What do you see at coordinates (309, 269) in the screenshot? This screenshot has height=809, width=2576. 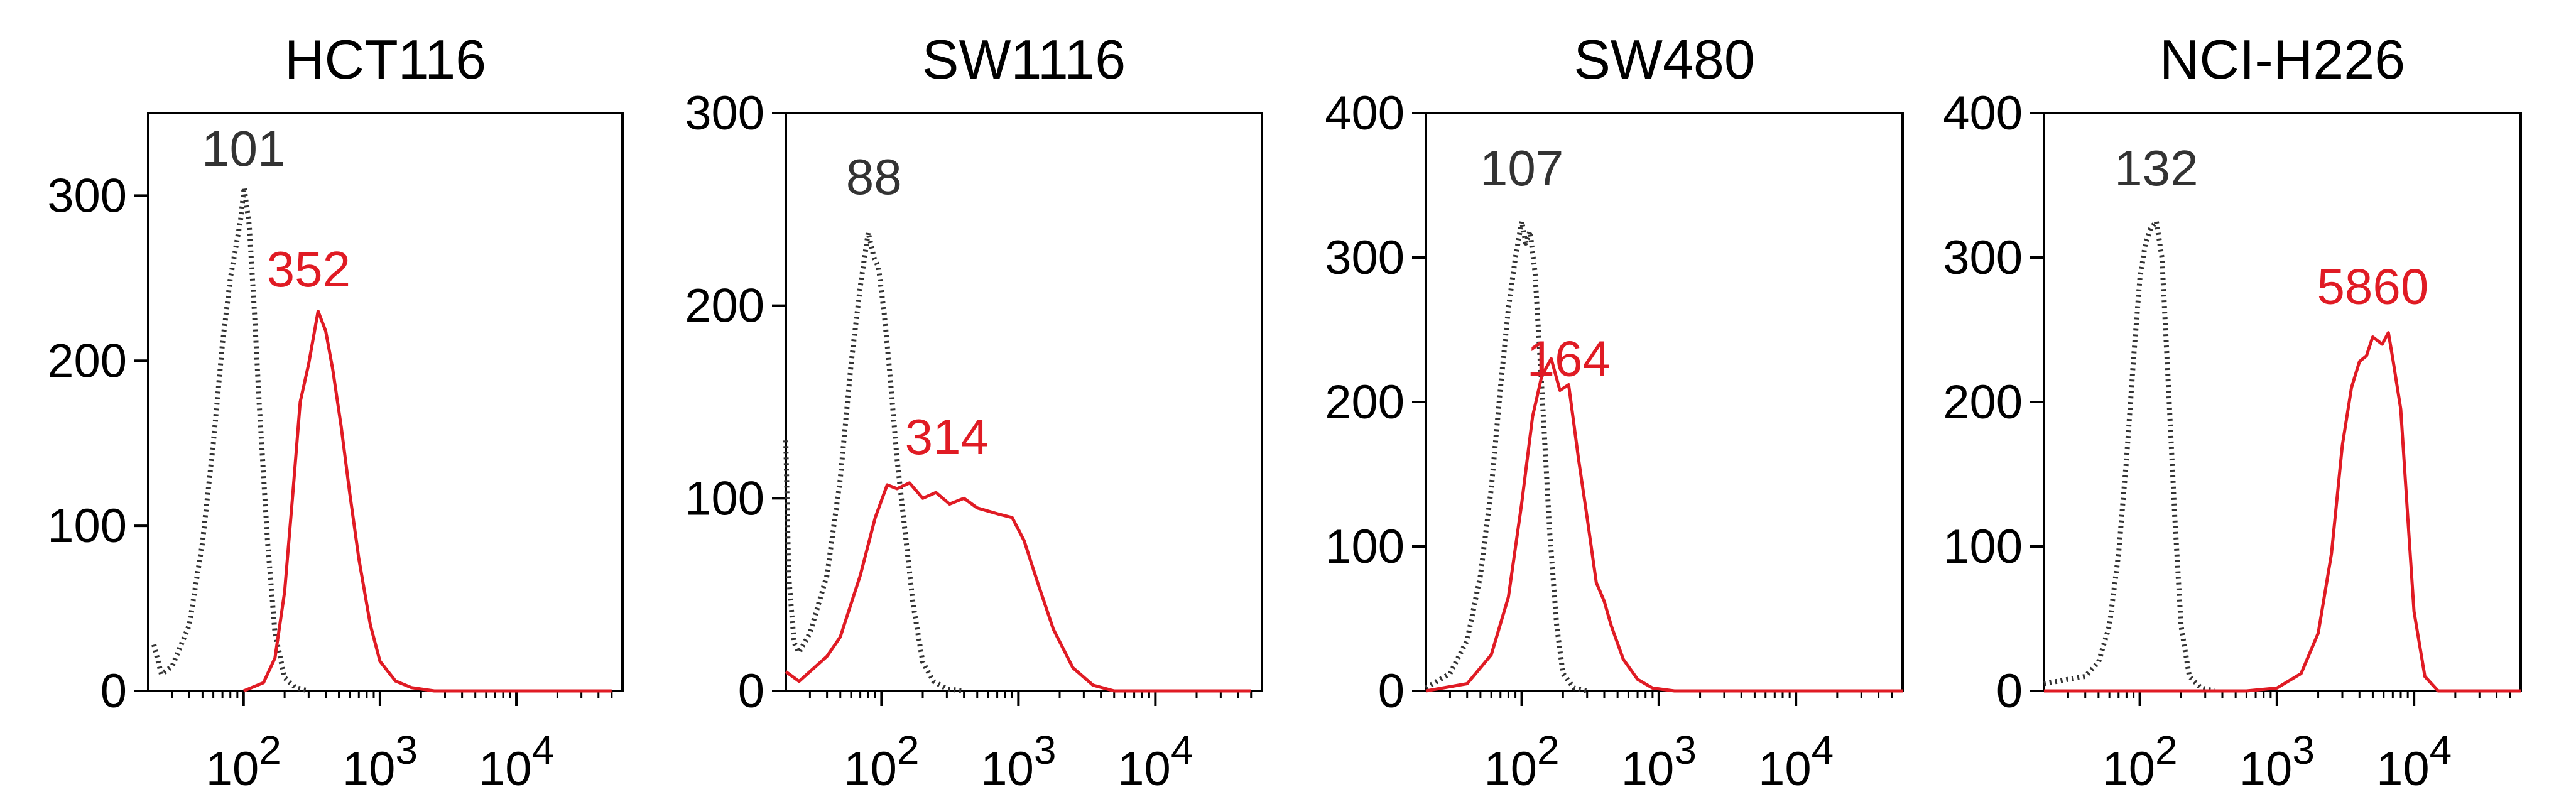 I see `stained-value-label: 352` at bounding box center [309, 269].